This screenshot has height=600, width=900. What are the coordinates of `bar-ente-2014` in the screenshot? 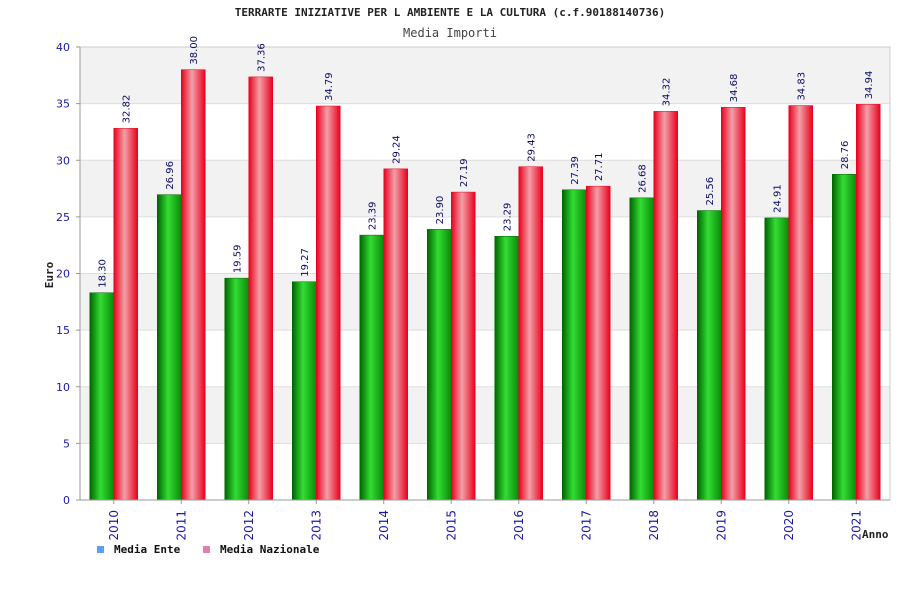 It's located at (371, 367).